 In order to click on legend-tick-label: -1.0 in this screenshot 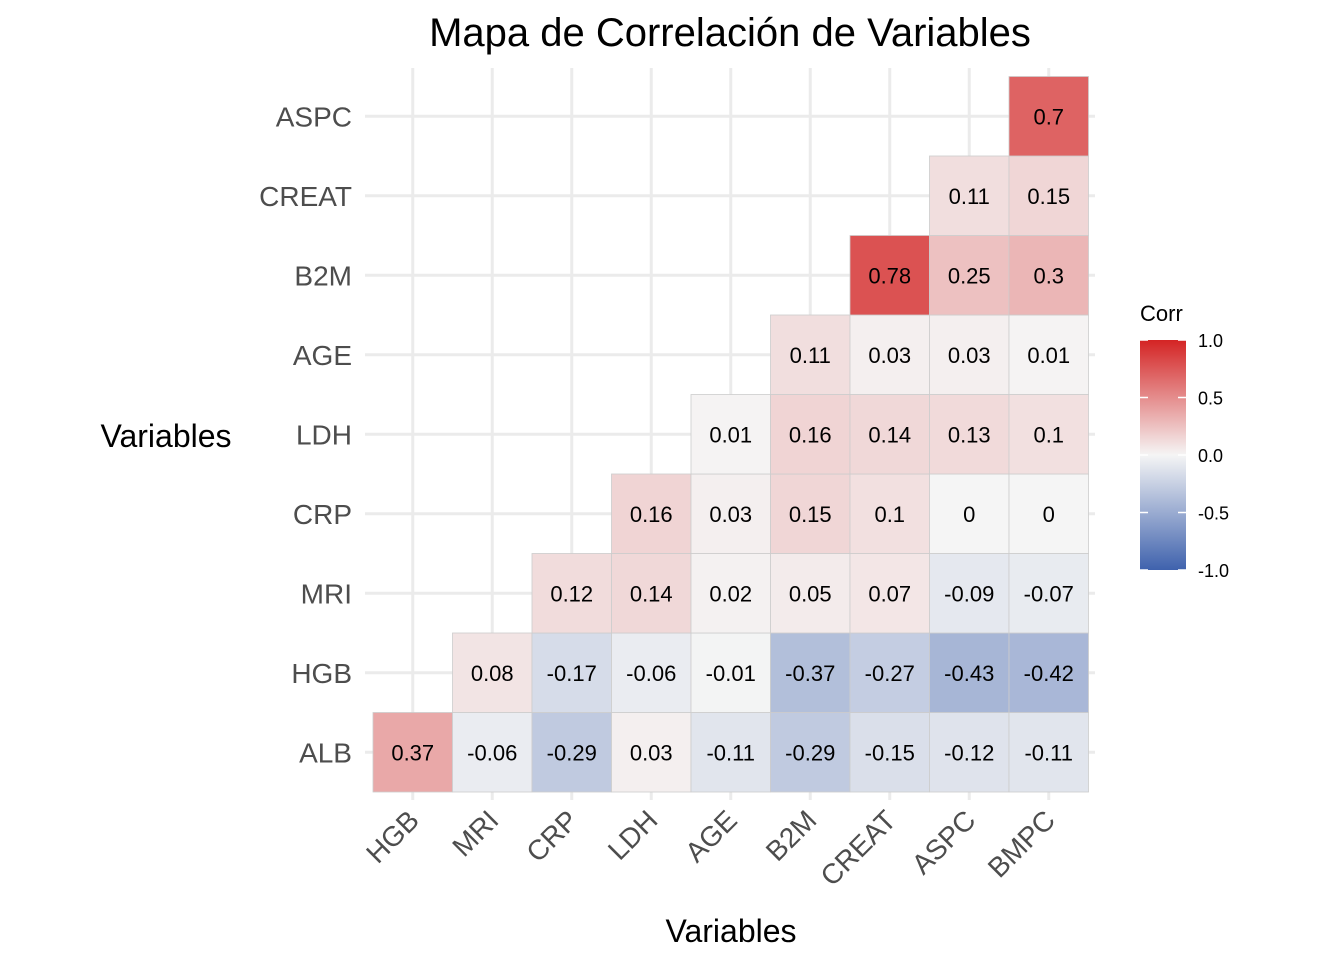, I will do `click(1213, 571)`.